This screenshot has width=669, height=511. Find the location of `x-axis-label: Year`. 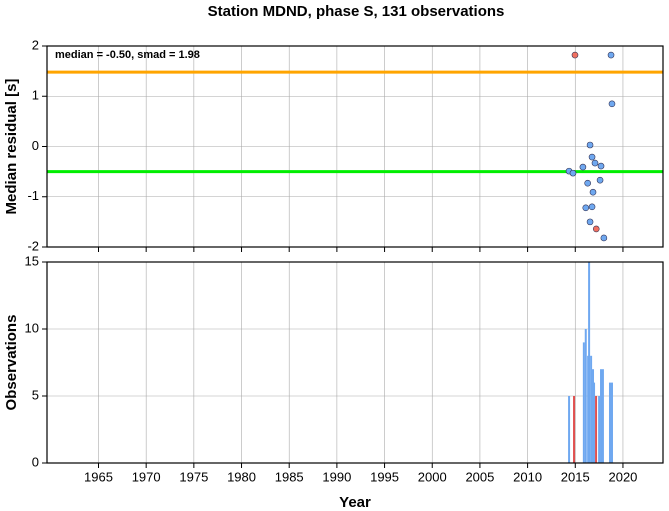

x-axis-label: Year is located at coordinates (355, 502).